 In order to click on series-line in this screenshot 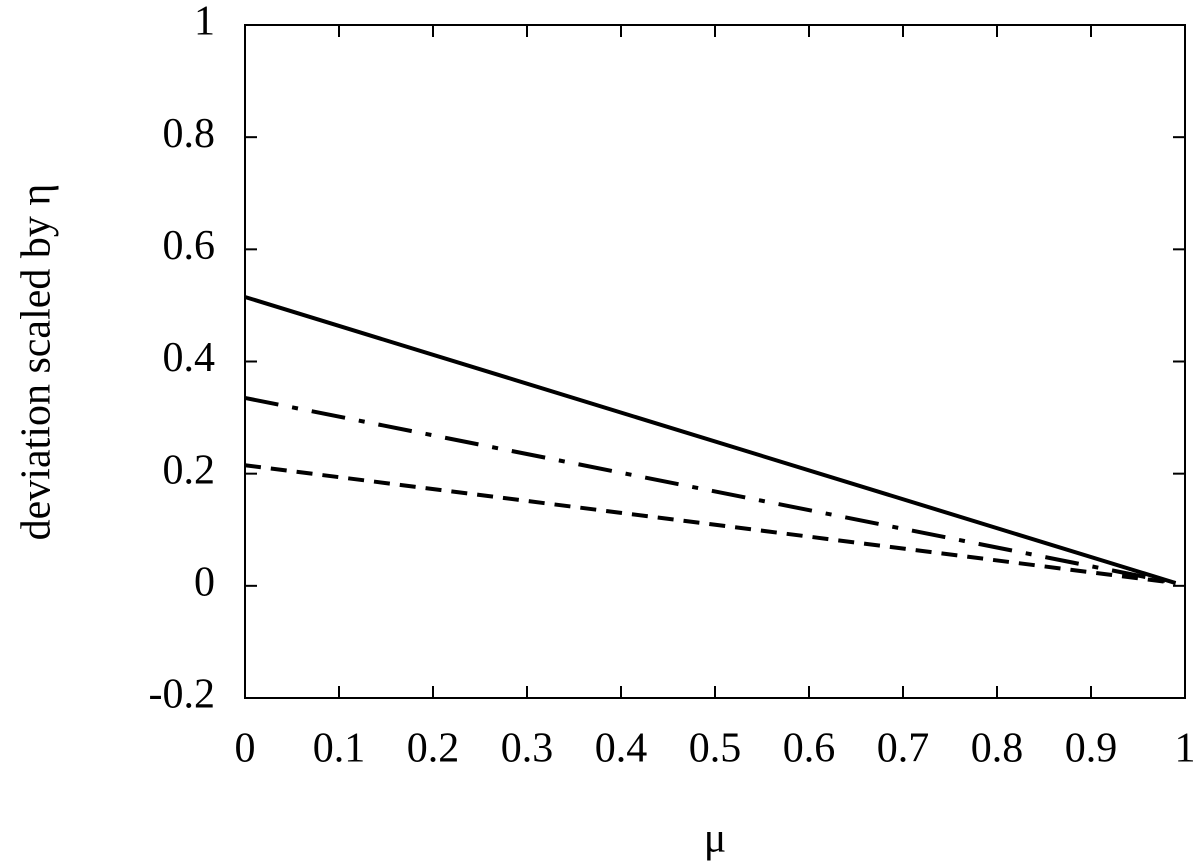, I will do `click(710, 524)`.